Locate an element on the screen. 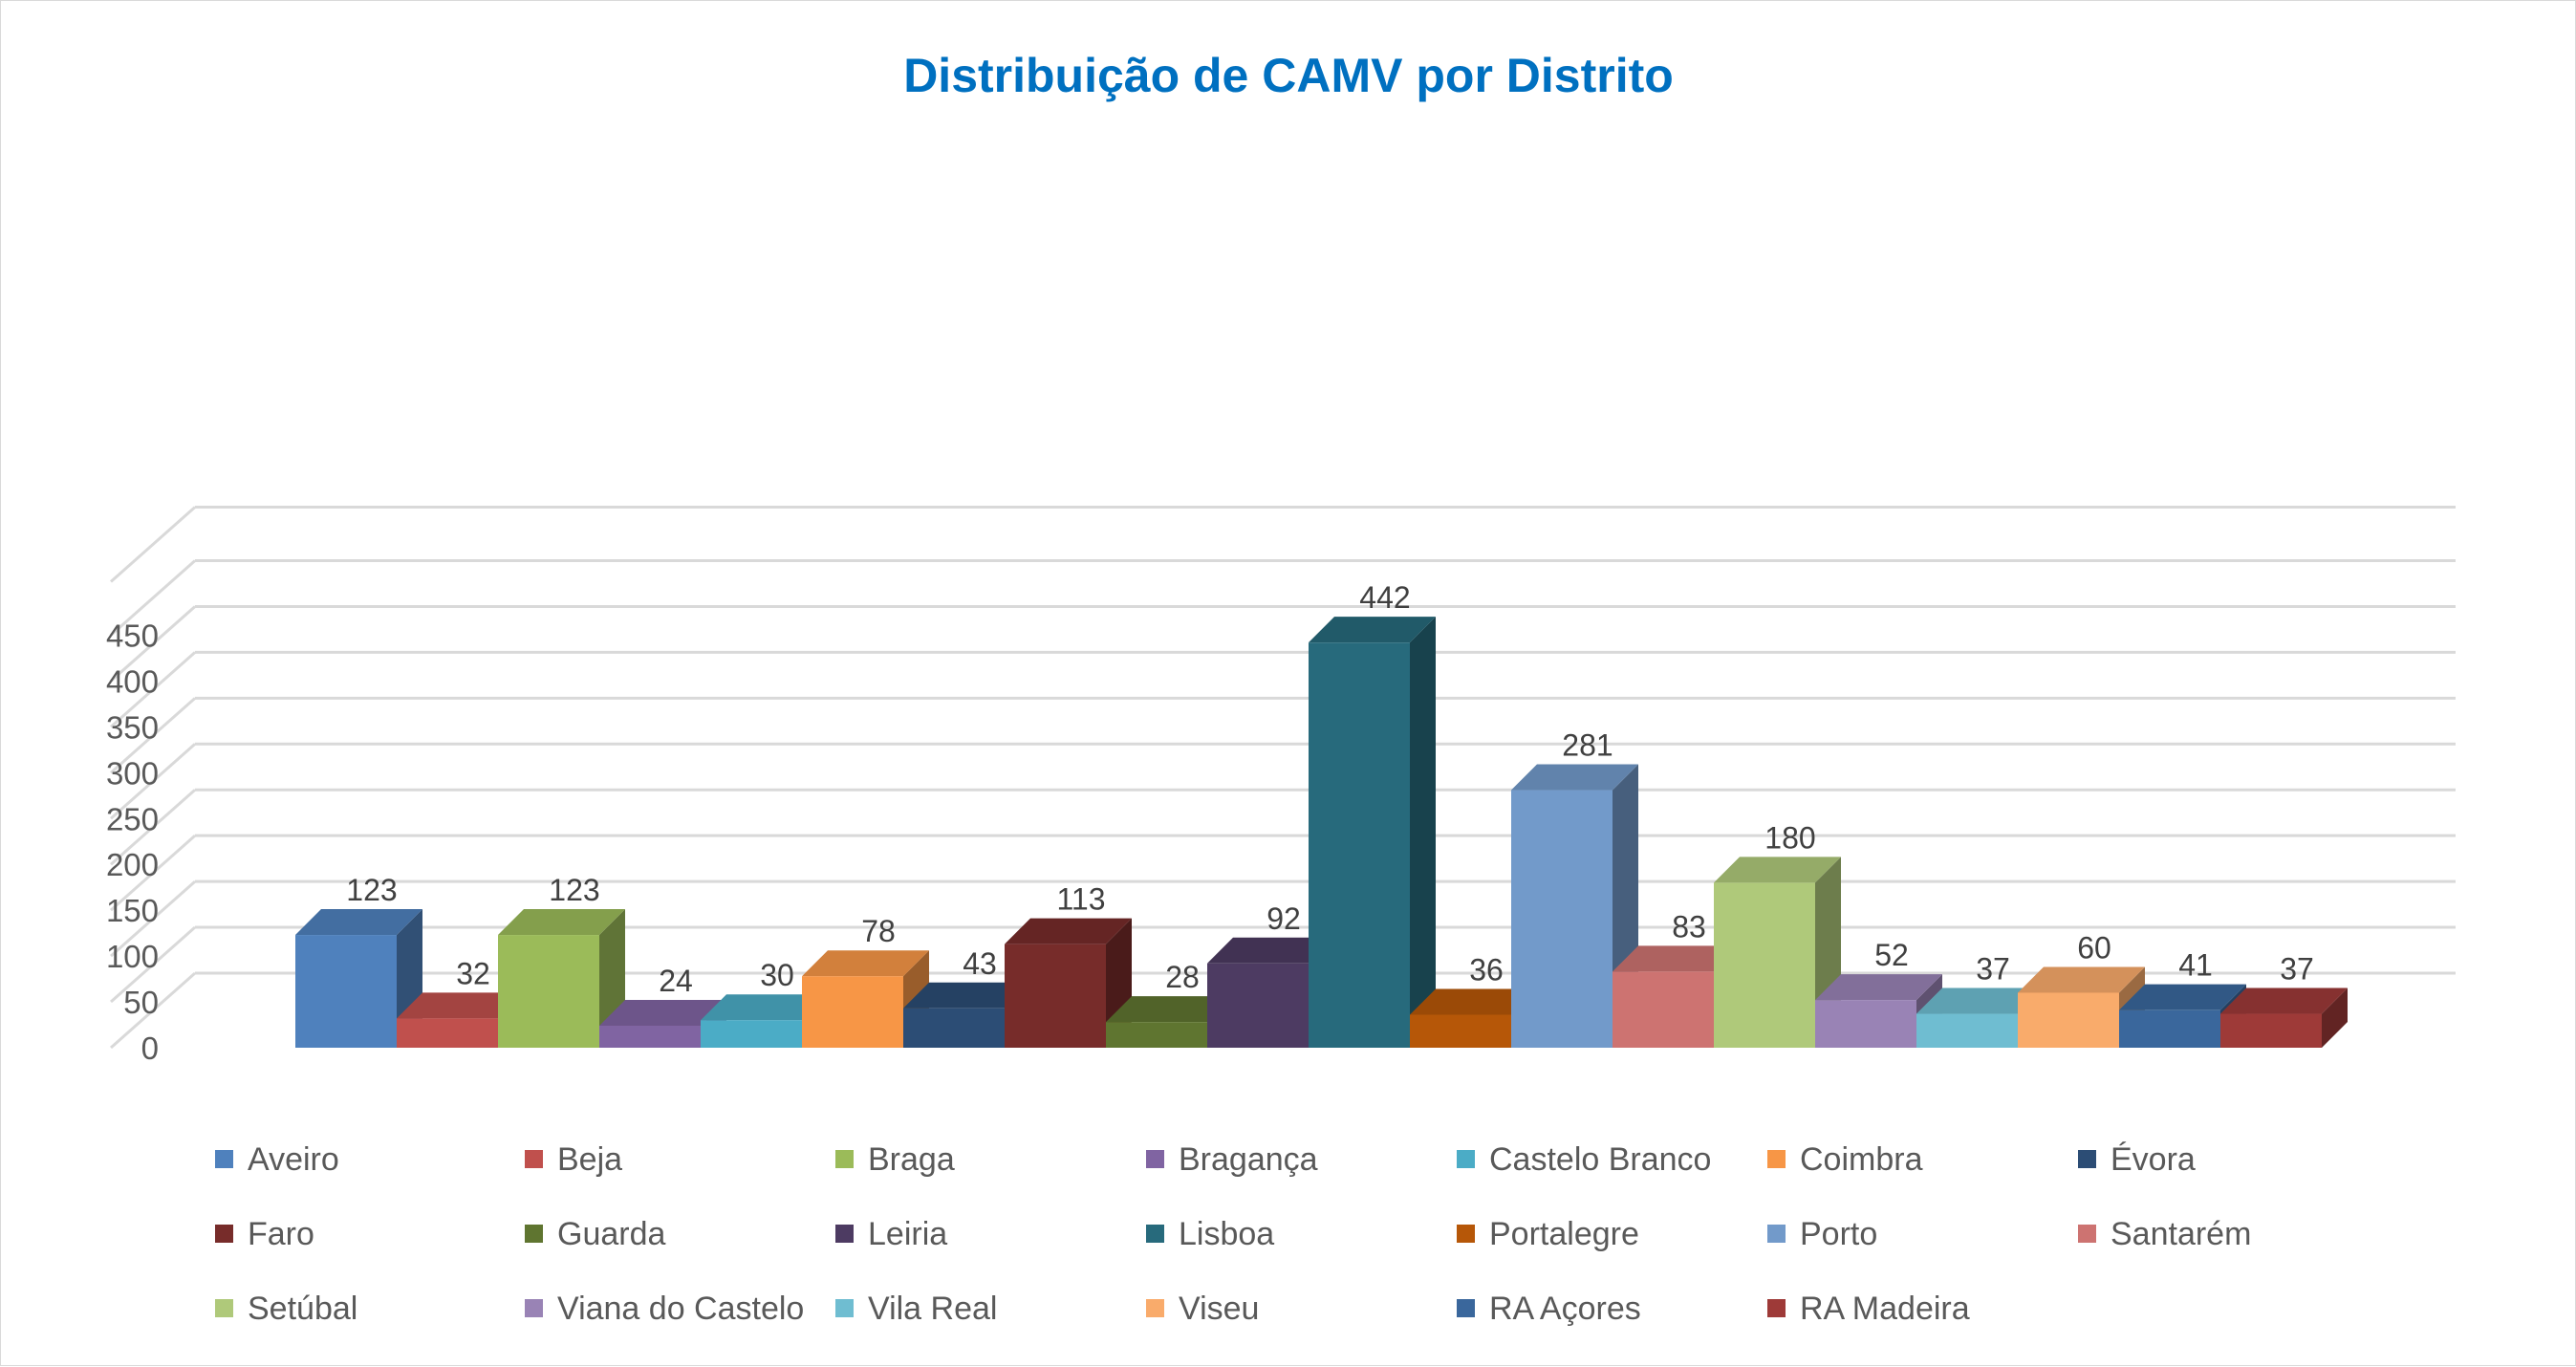 This screenshot has width=2576, height=1367. legend-item: Beja is located at coordinates (573, 1159).